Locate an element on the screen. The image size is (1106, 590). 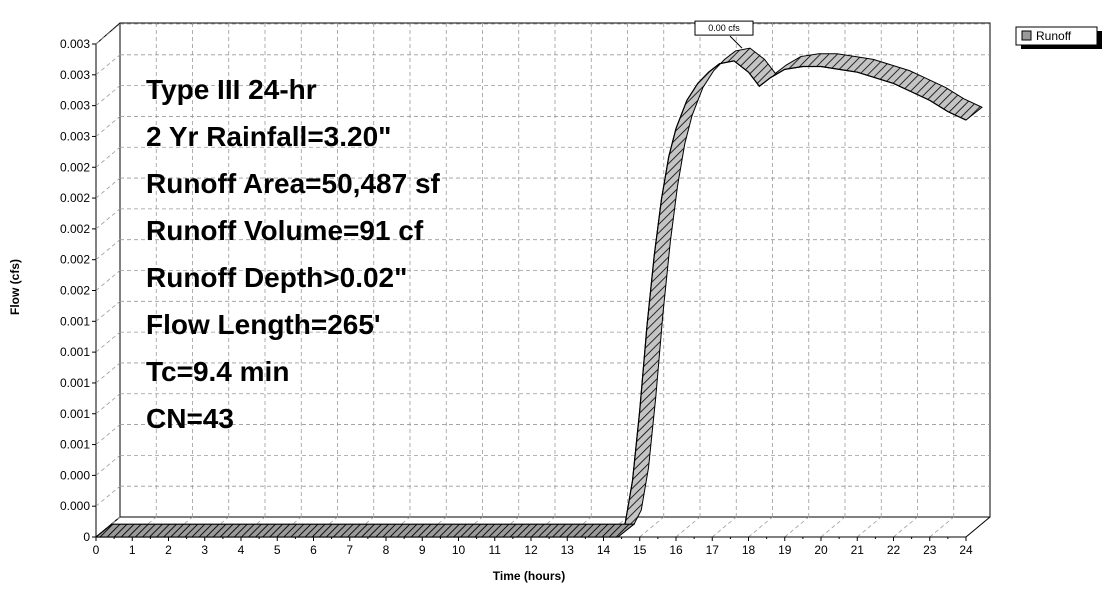
x-tick-label: 8 is located at coordinates (386, 550).